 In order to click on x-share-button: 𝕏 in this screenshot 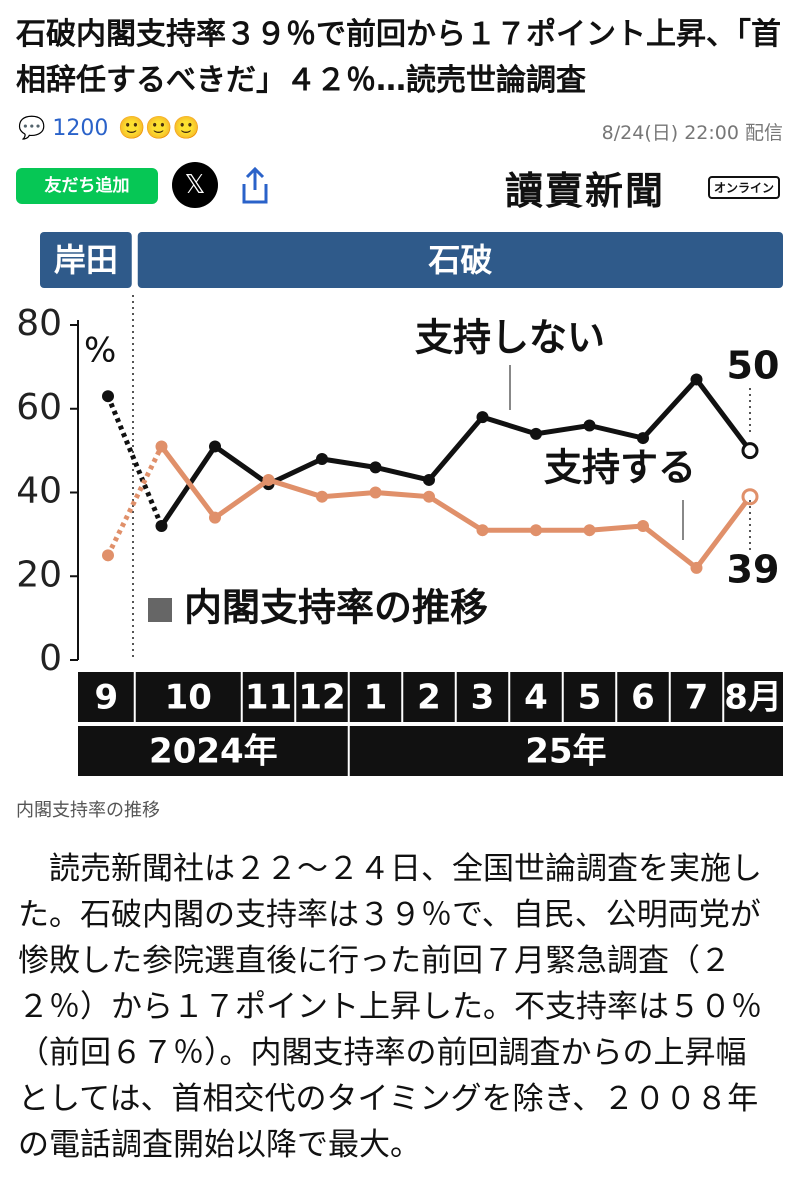, I will do `click(195, 185)`.